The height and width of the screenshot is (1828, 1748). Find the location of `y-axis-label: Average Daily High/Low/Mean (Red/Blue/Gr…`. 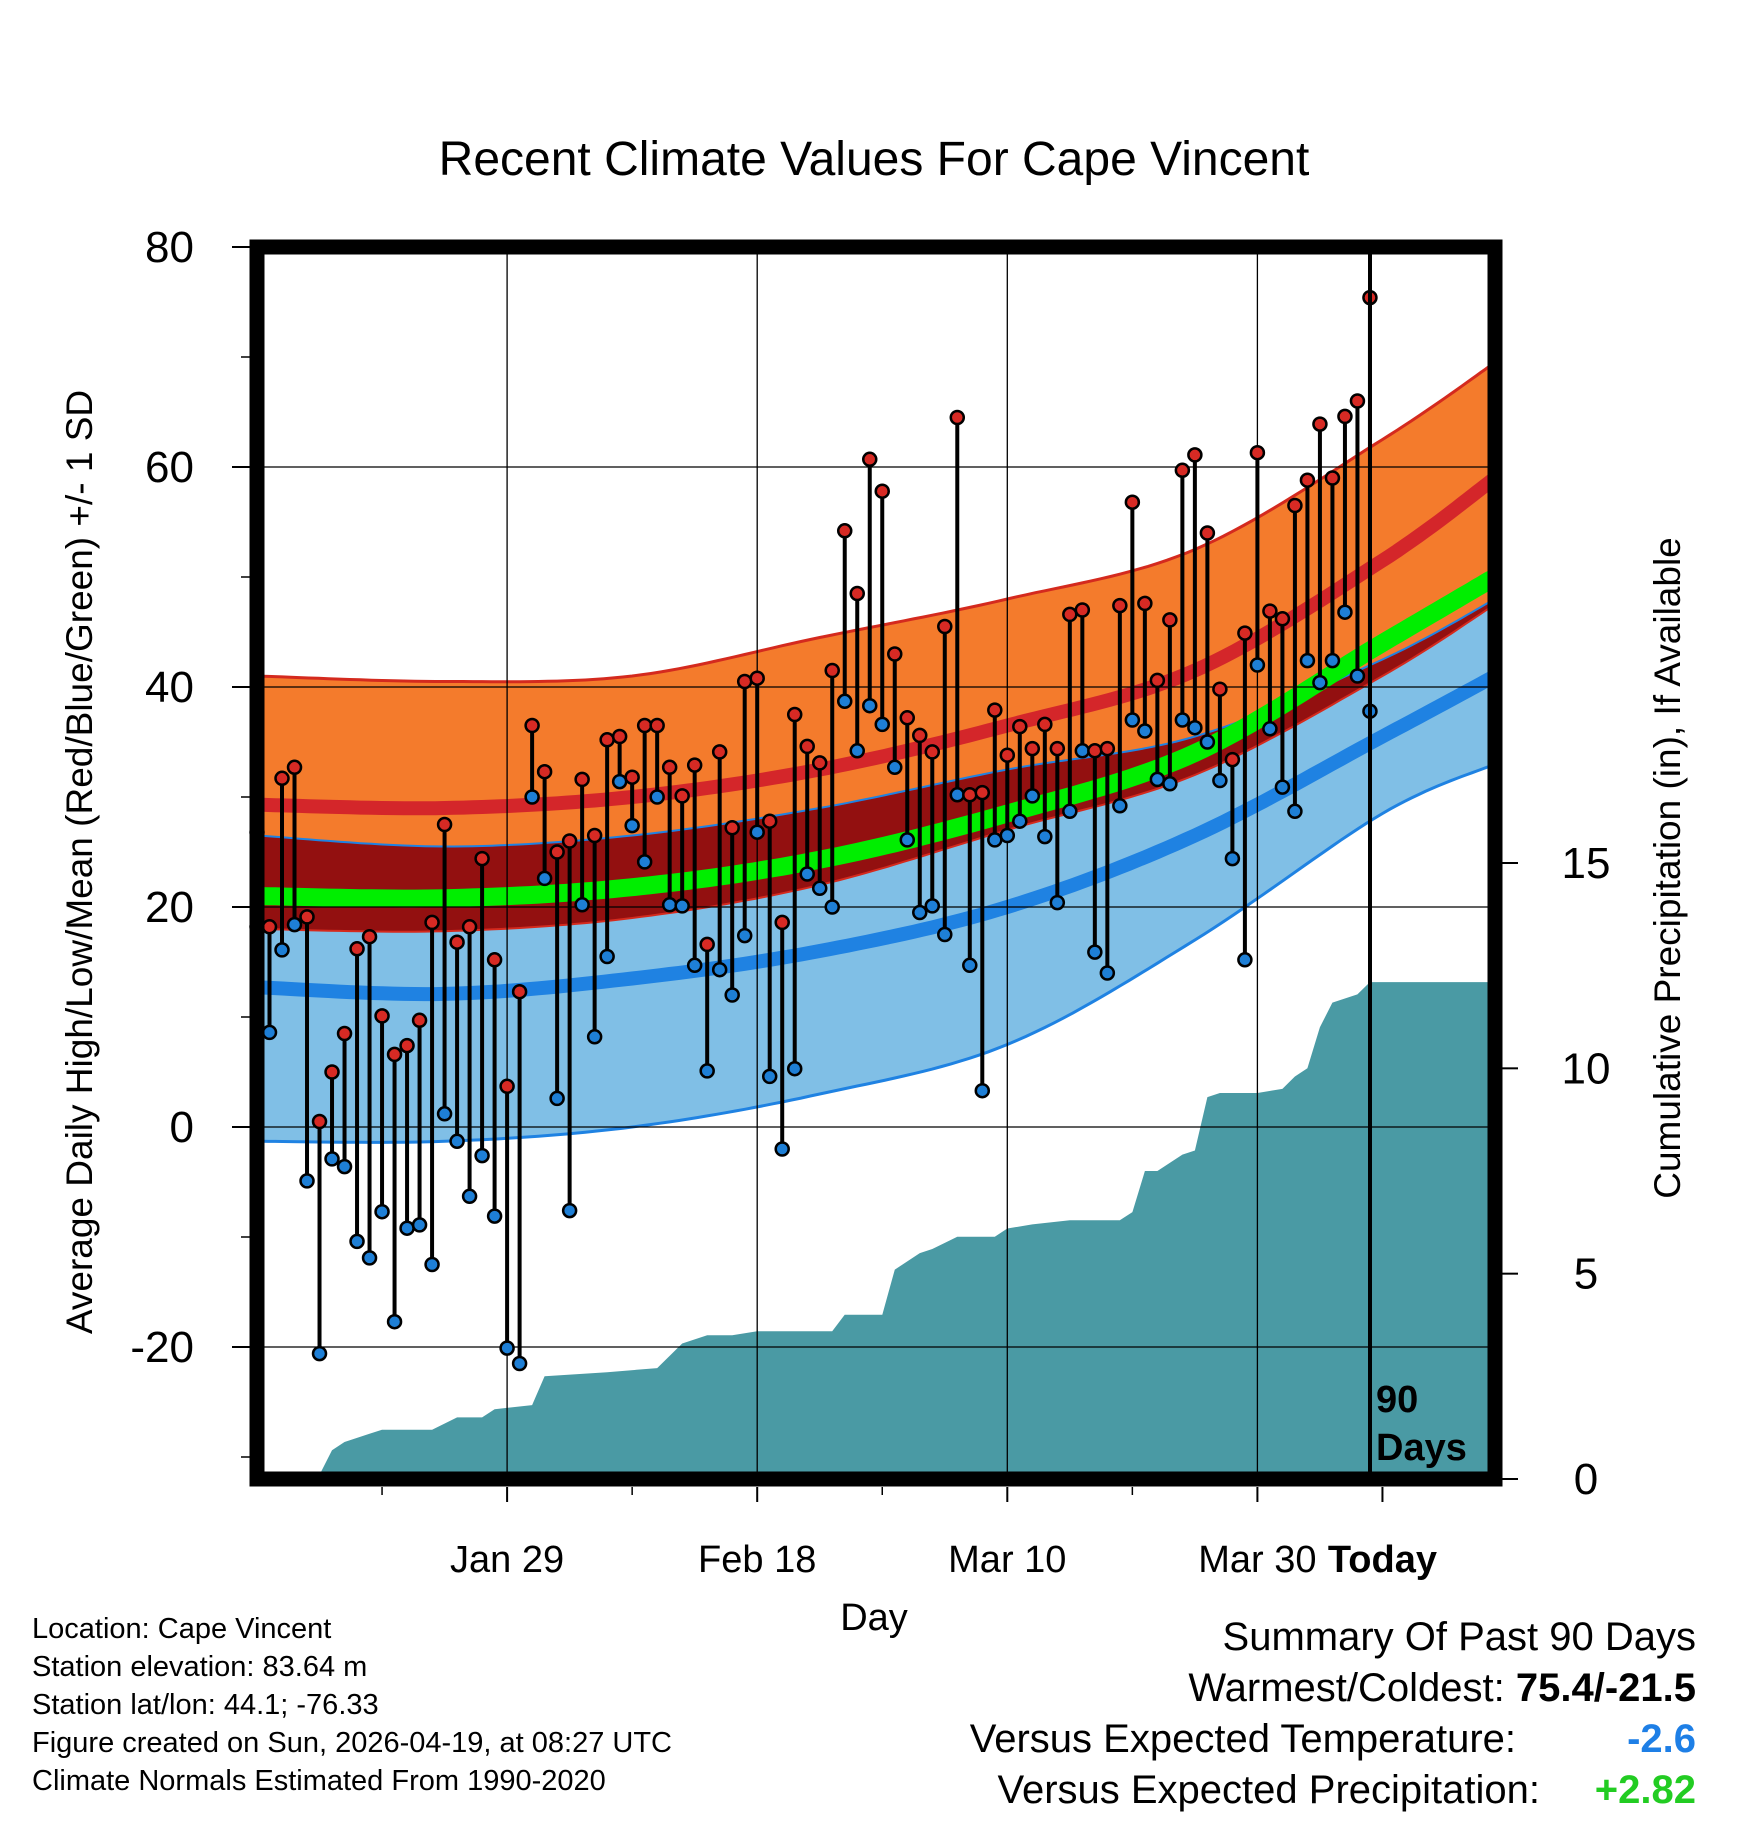

y-axis-label: Average Daily High/Low/Mean (Red/Blue/Gr… is located at coordinates (79, 862).